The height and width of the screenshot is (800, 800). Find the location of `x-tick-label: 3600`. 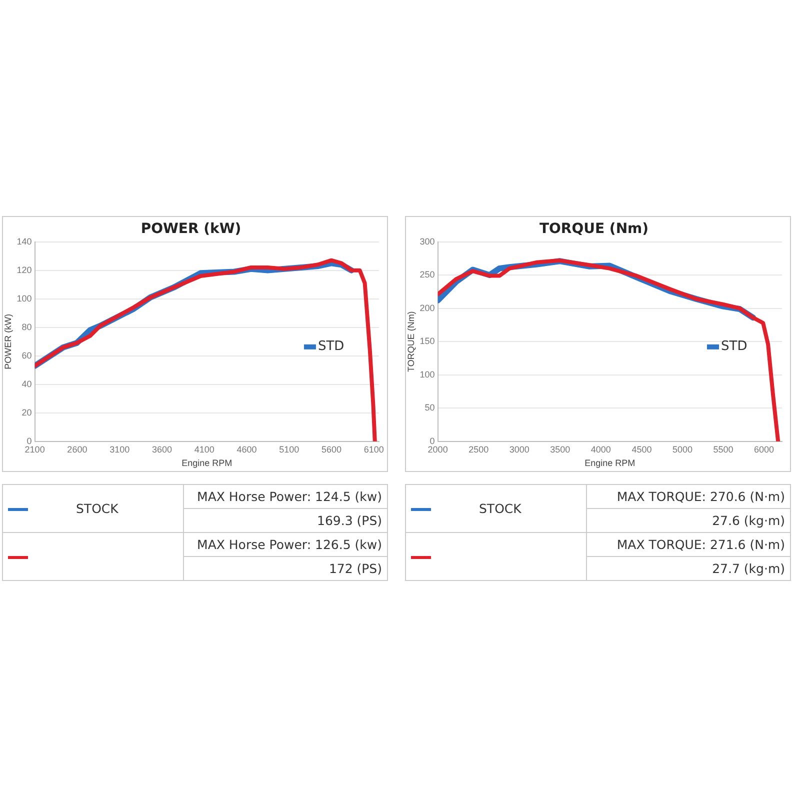

x-tick-label: 3600 is located at coordinates (162, 449).